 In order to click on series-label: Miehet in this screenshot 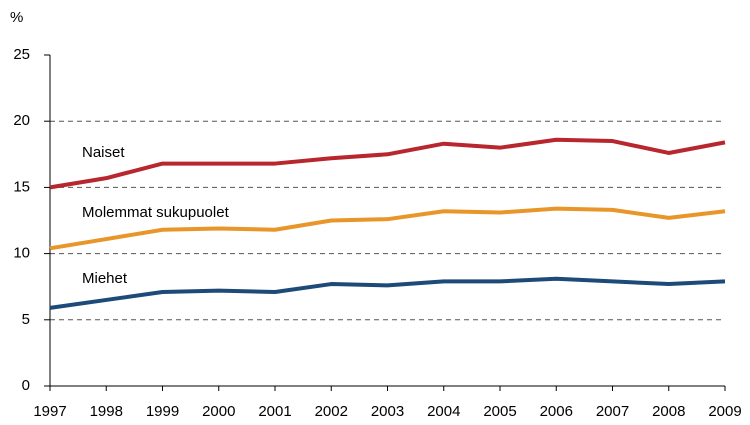, I will do `click(105, 278)`.